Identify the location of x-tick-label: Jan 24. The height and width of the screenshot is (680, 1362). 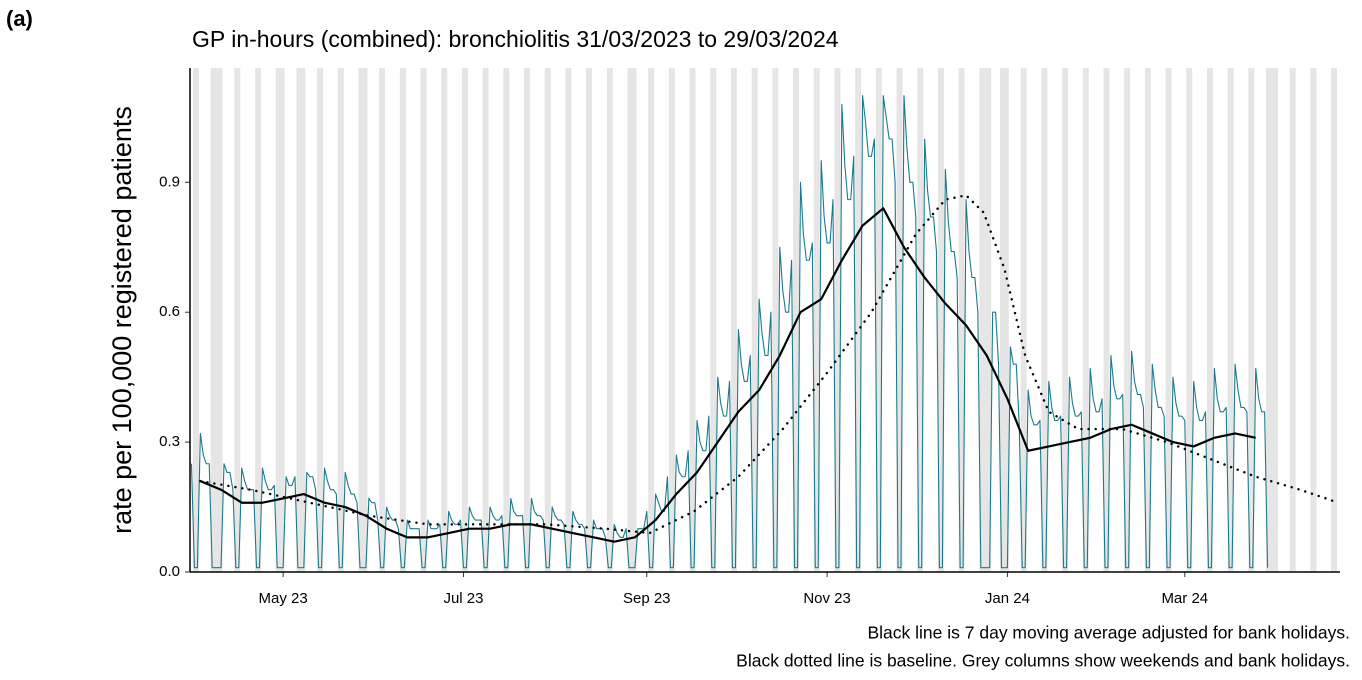
(1007, 598).